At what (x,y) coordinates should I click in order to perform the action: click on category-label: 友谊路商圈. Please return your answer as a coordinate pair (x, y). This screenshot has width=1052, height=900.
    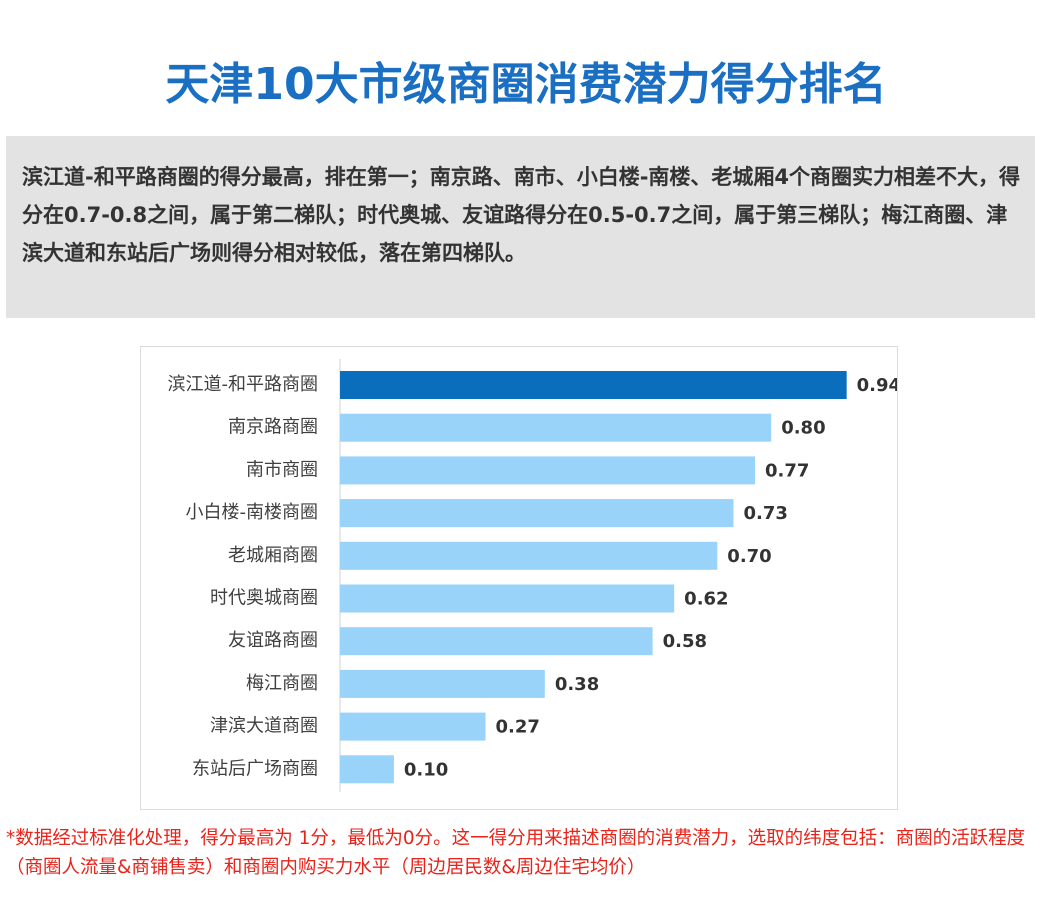
    Looking at the image, I should click on (273, 640).